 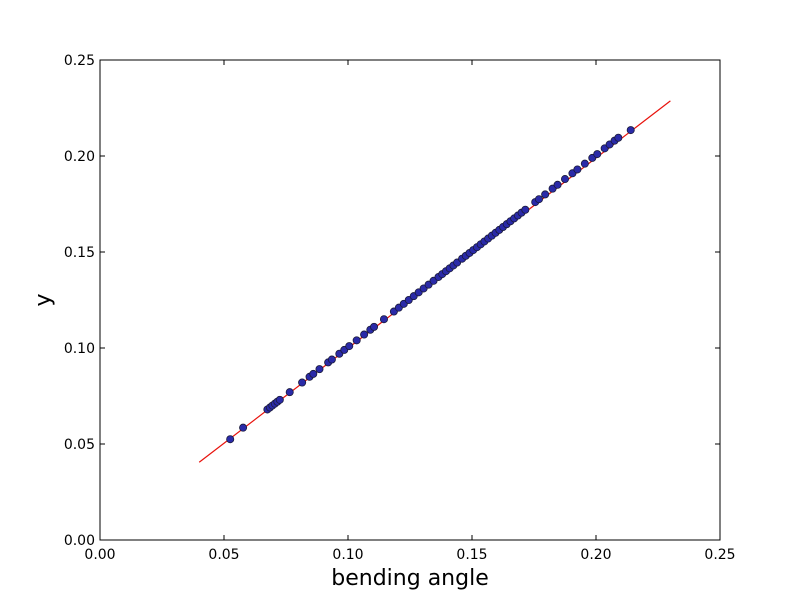 What do you see at coordinates (79, 157) in the screenshot?
I see `y-tick-label: 0.20` at bounding box center [79, 157].